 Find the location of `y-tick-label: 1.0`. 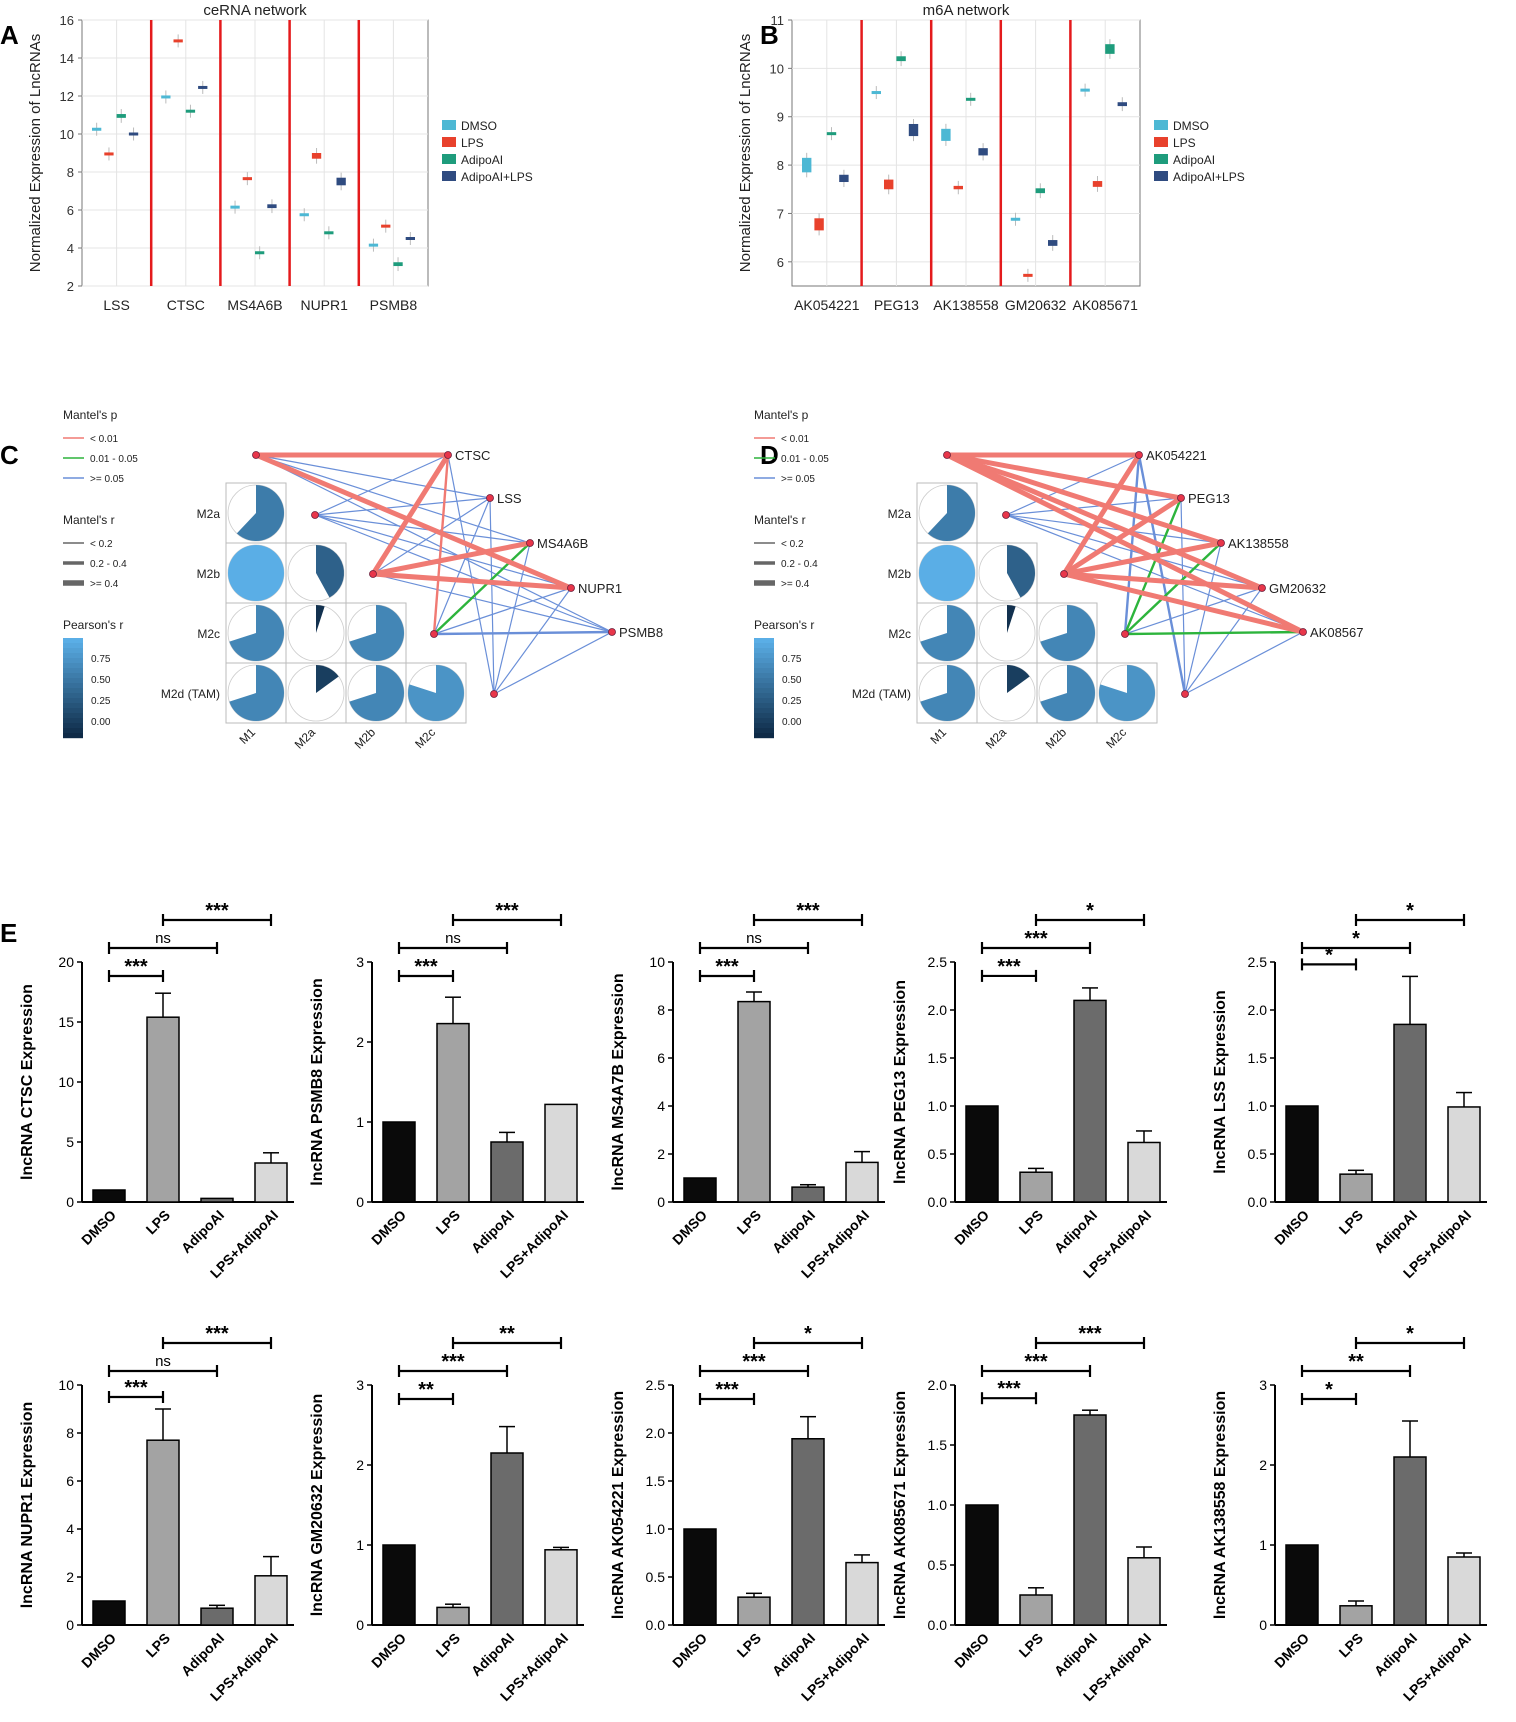

y-tick-label: 1.0 is located at coordinates (938, 1106).